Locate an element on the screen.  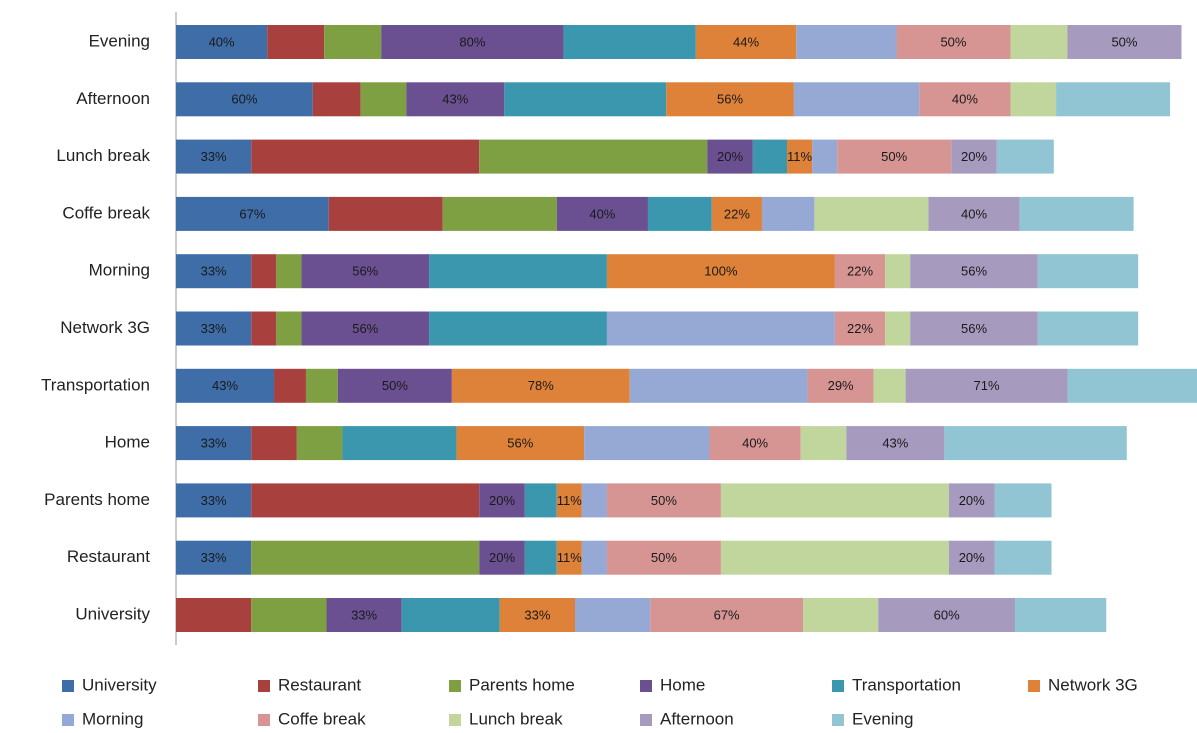
value-label: 71% is located at coordinates (987, 385).